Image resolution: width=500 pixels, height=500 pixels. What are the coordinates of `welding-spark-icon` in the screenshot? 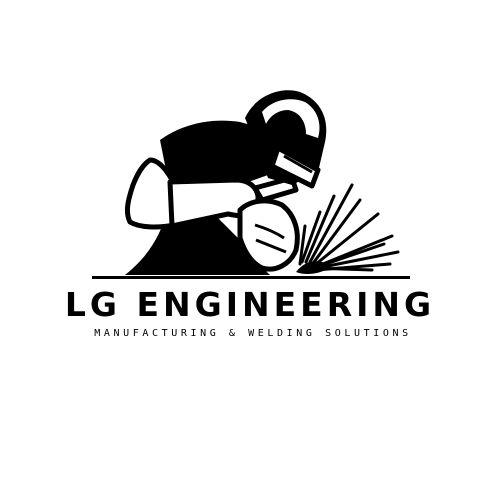 It's located at (349, 227).